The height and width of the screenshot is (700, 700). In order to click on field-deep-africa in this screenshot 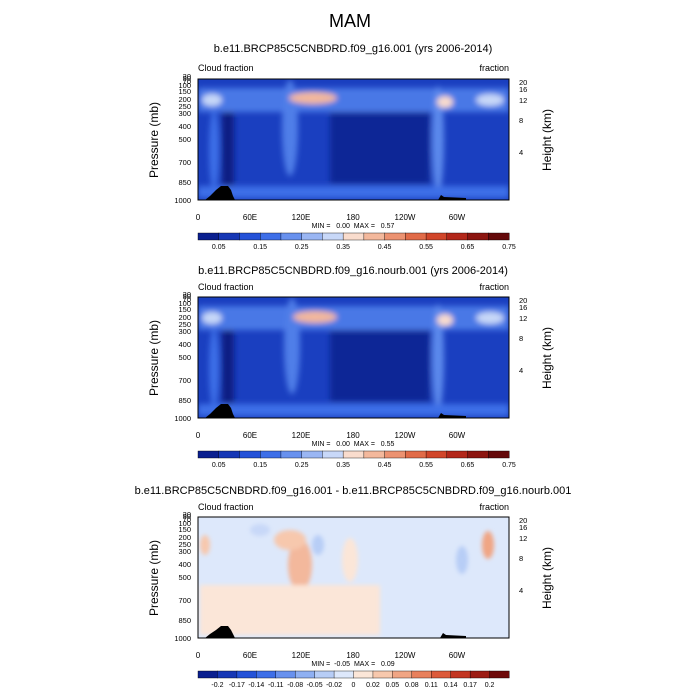, I will do `click(228, 146)`.